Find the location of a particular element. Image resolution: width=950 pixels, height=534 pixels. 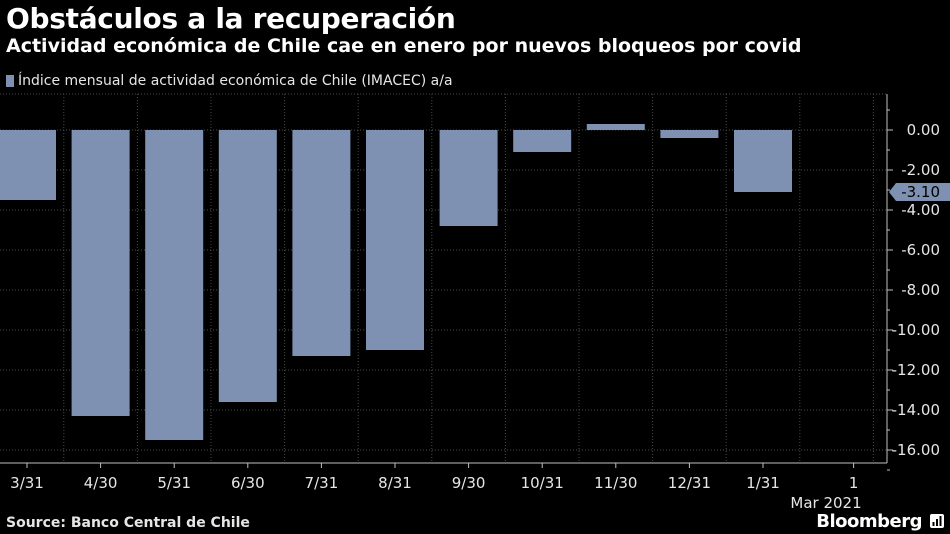

x-tick-label: 12/31 is located at coordinates (689, 483).